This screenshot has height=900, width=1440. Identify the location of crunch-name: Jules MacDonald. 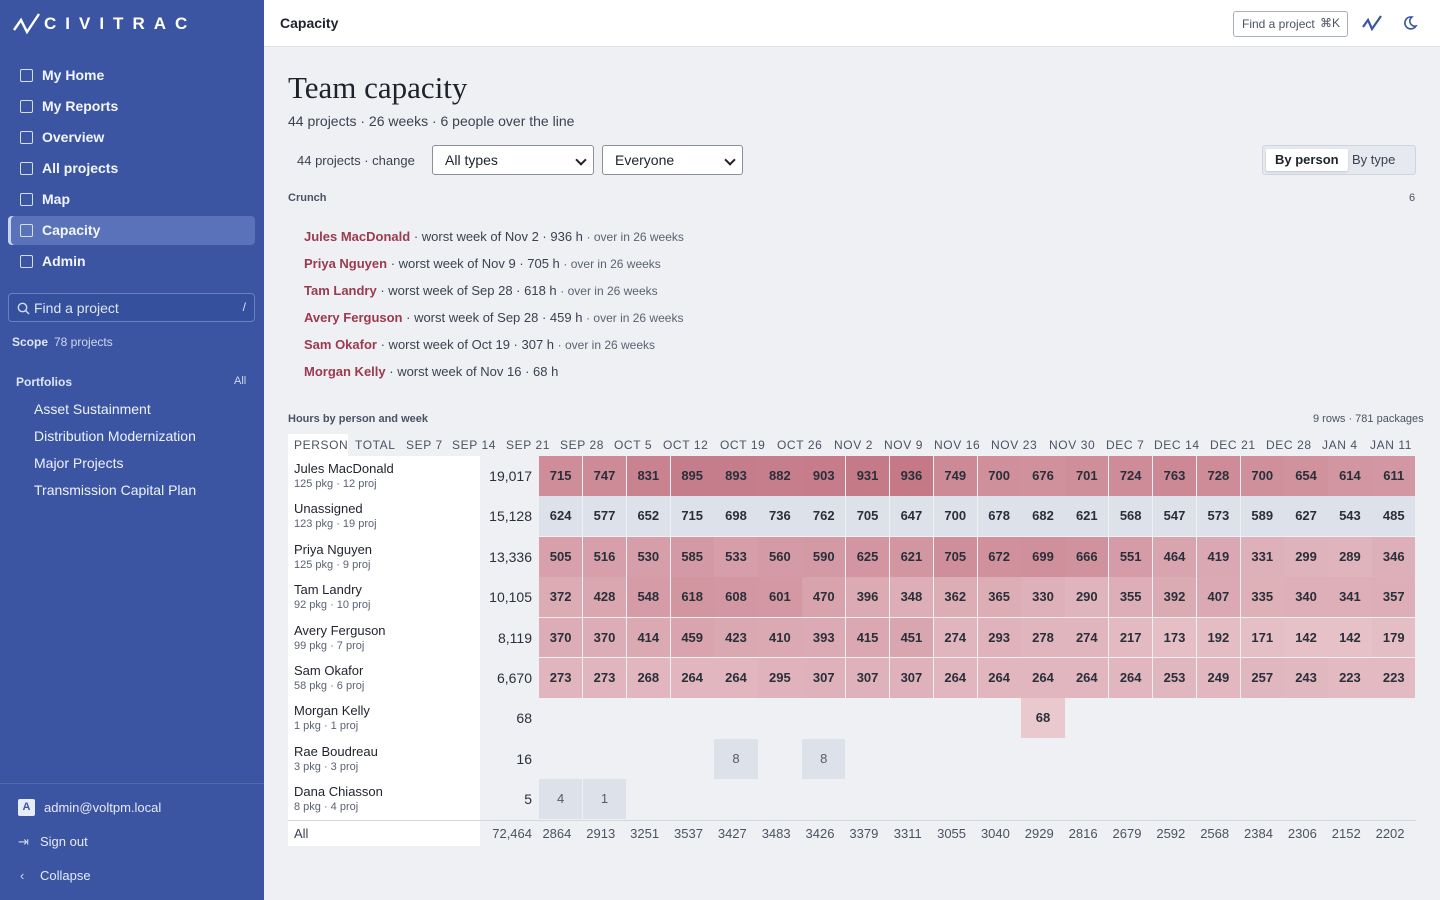
(357, 236).